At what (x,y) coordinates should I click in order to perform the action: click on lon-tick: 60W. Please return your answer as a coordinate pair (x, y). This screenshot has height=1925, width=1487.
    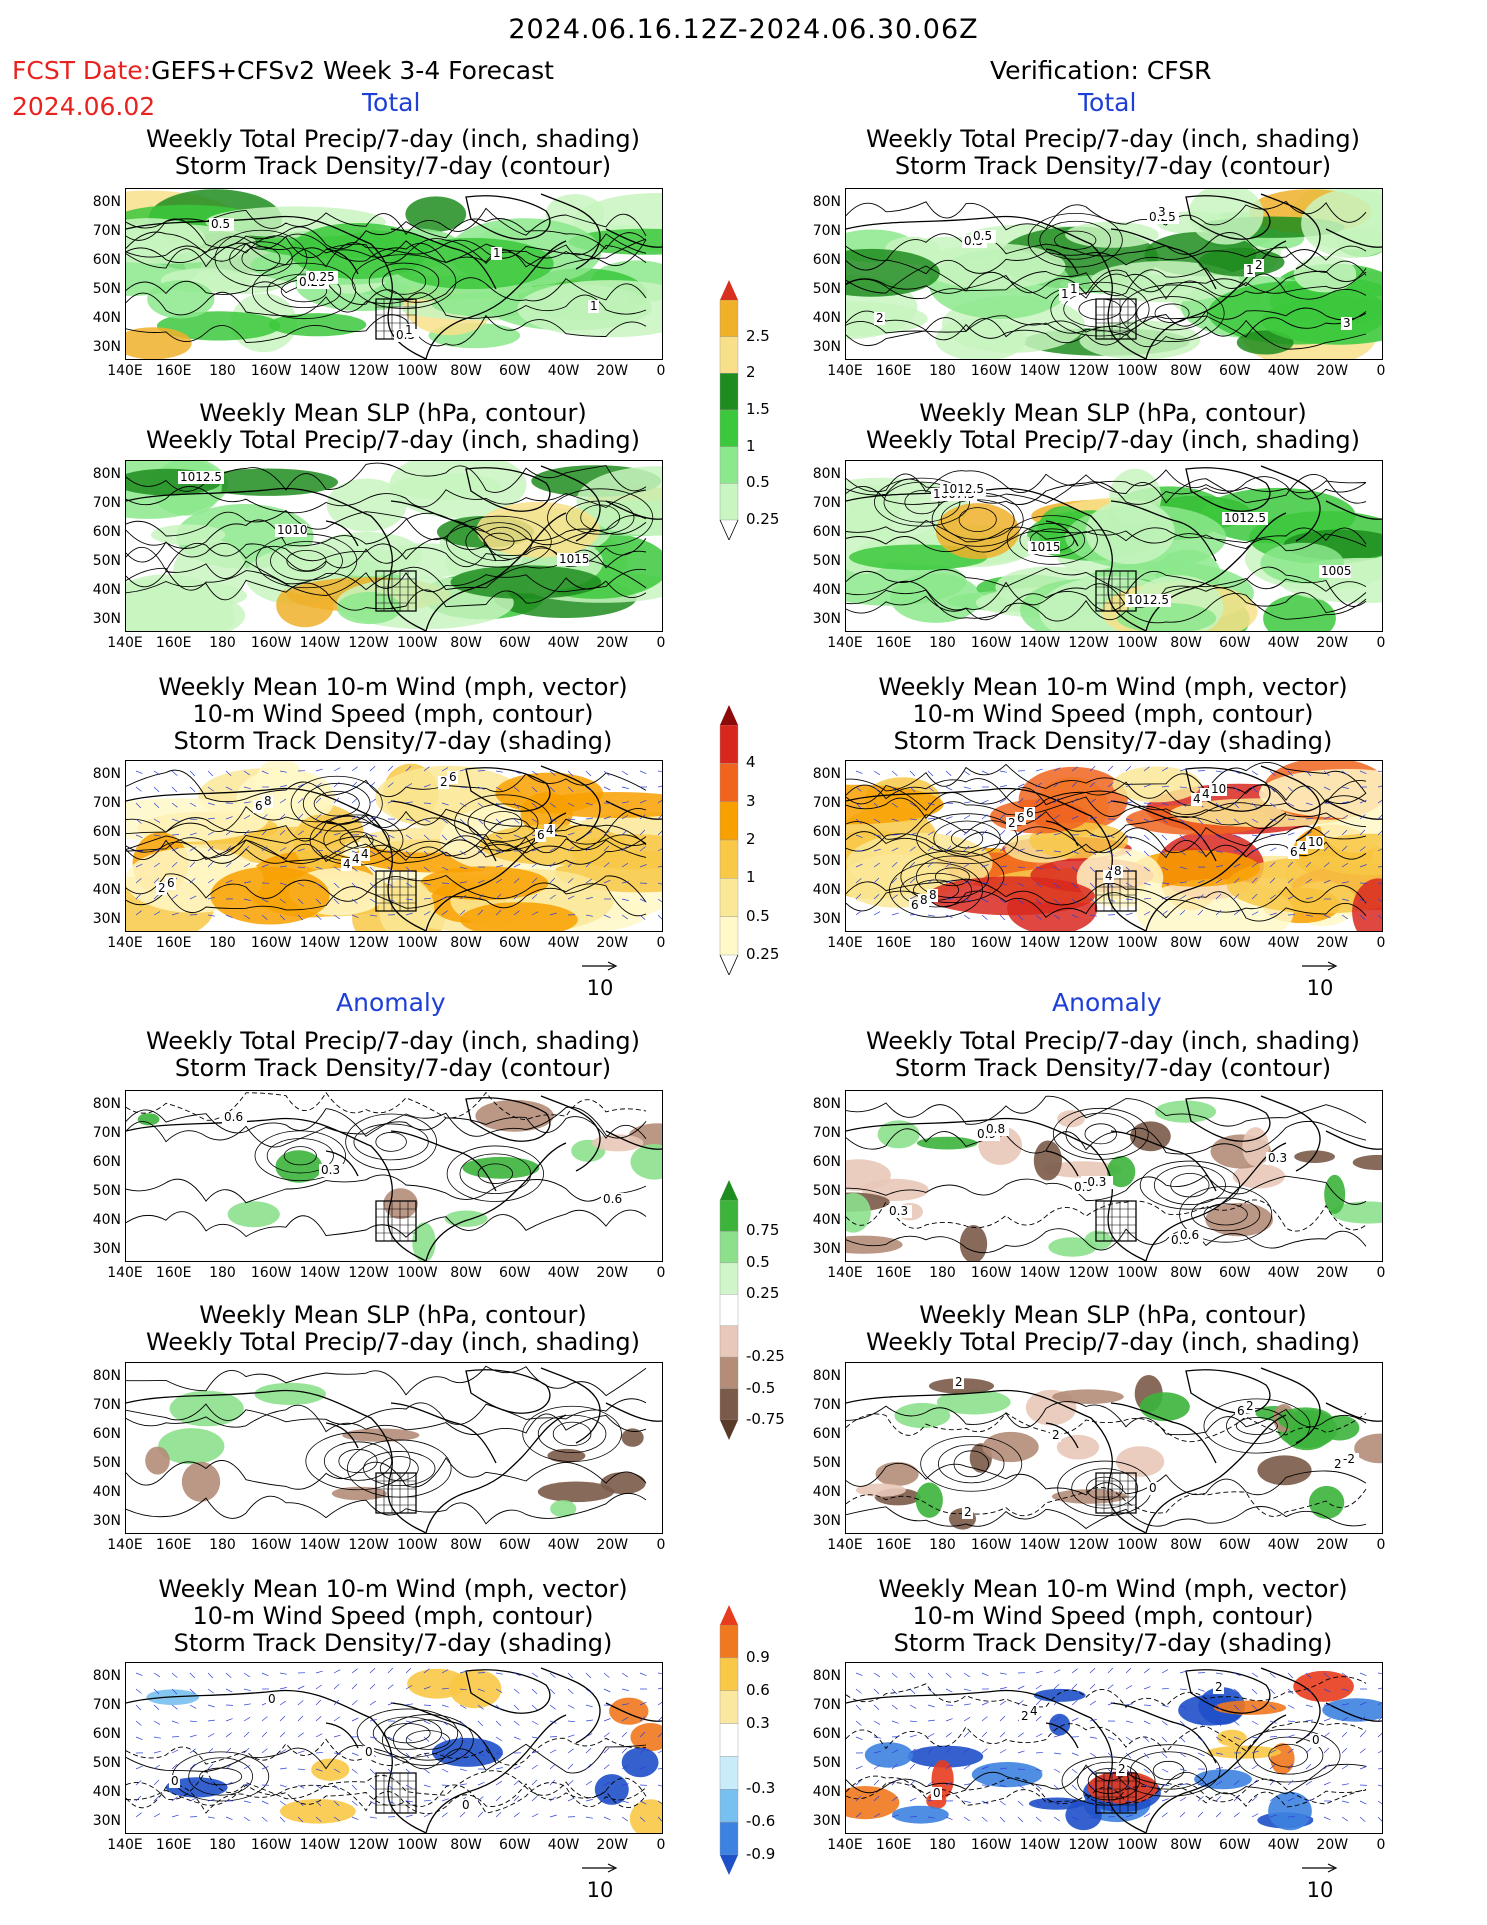
    Looking at the image, I should click on (1234, 371).